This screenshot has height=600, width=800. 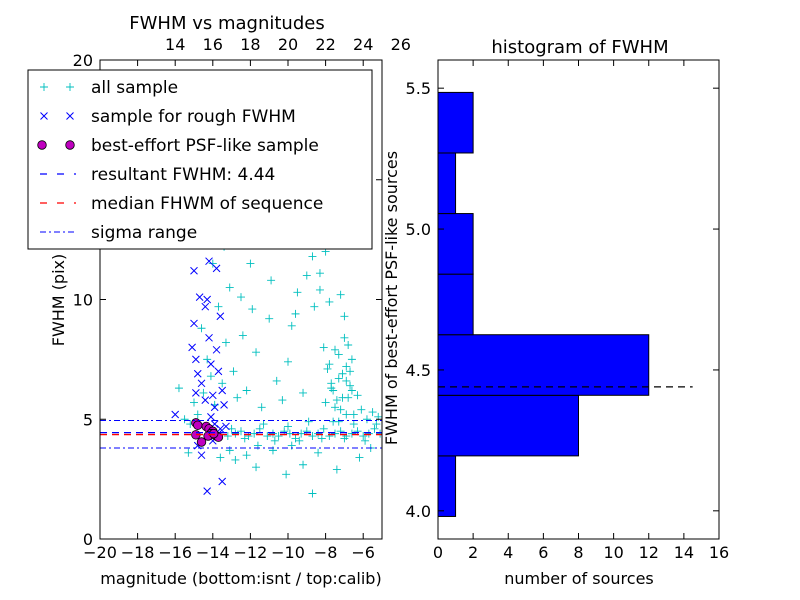 I want to click on hist-y-tick-label: 5.0, so click(x=418, y=229).